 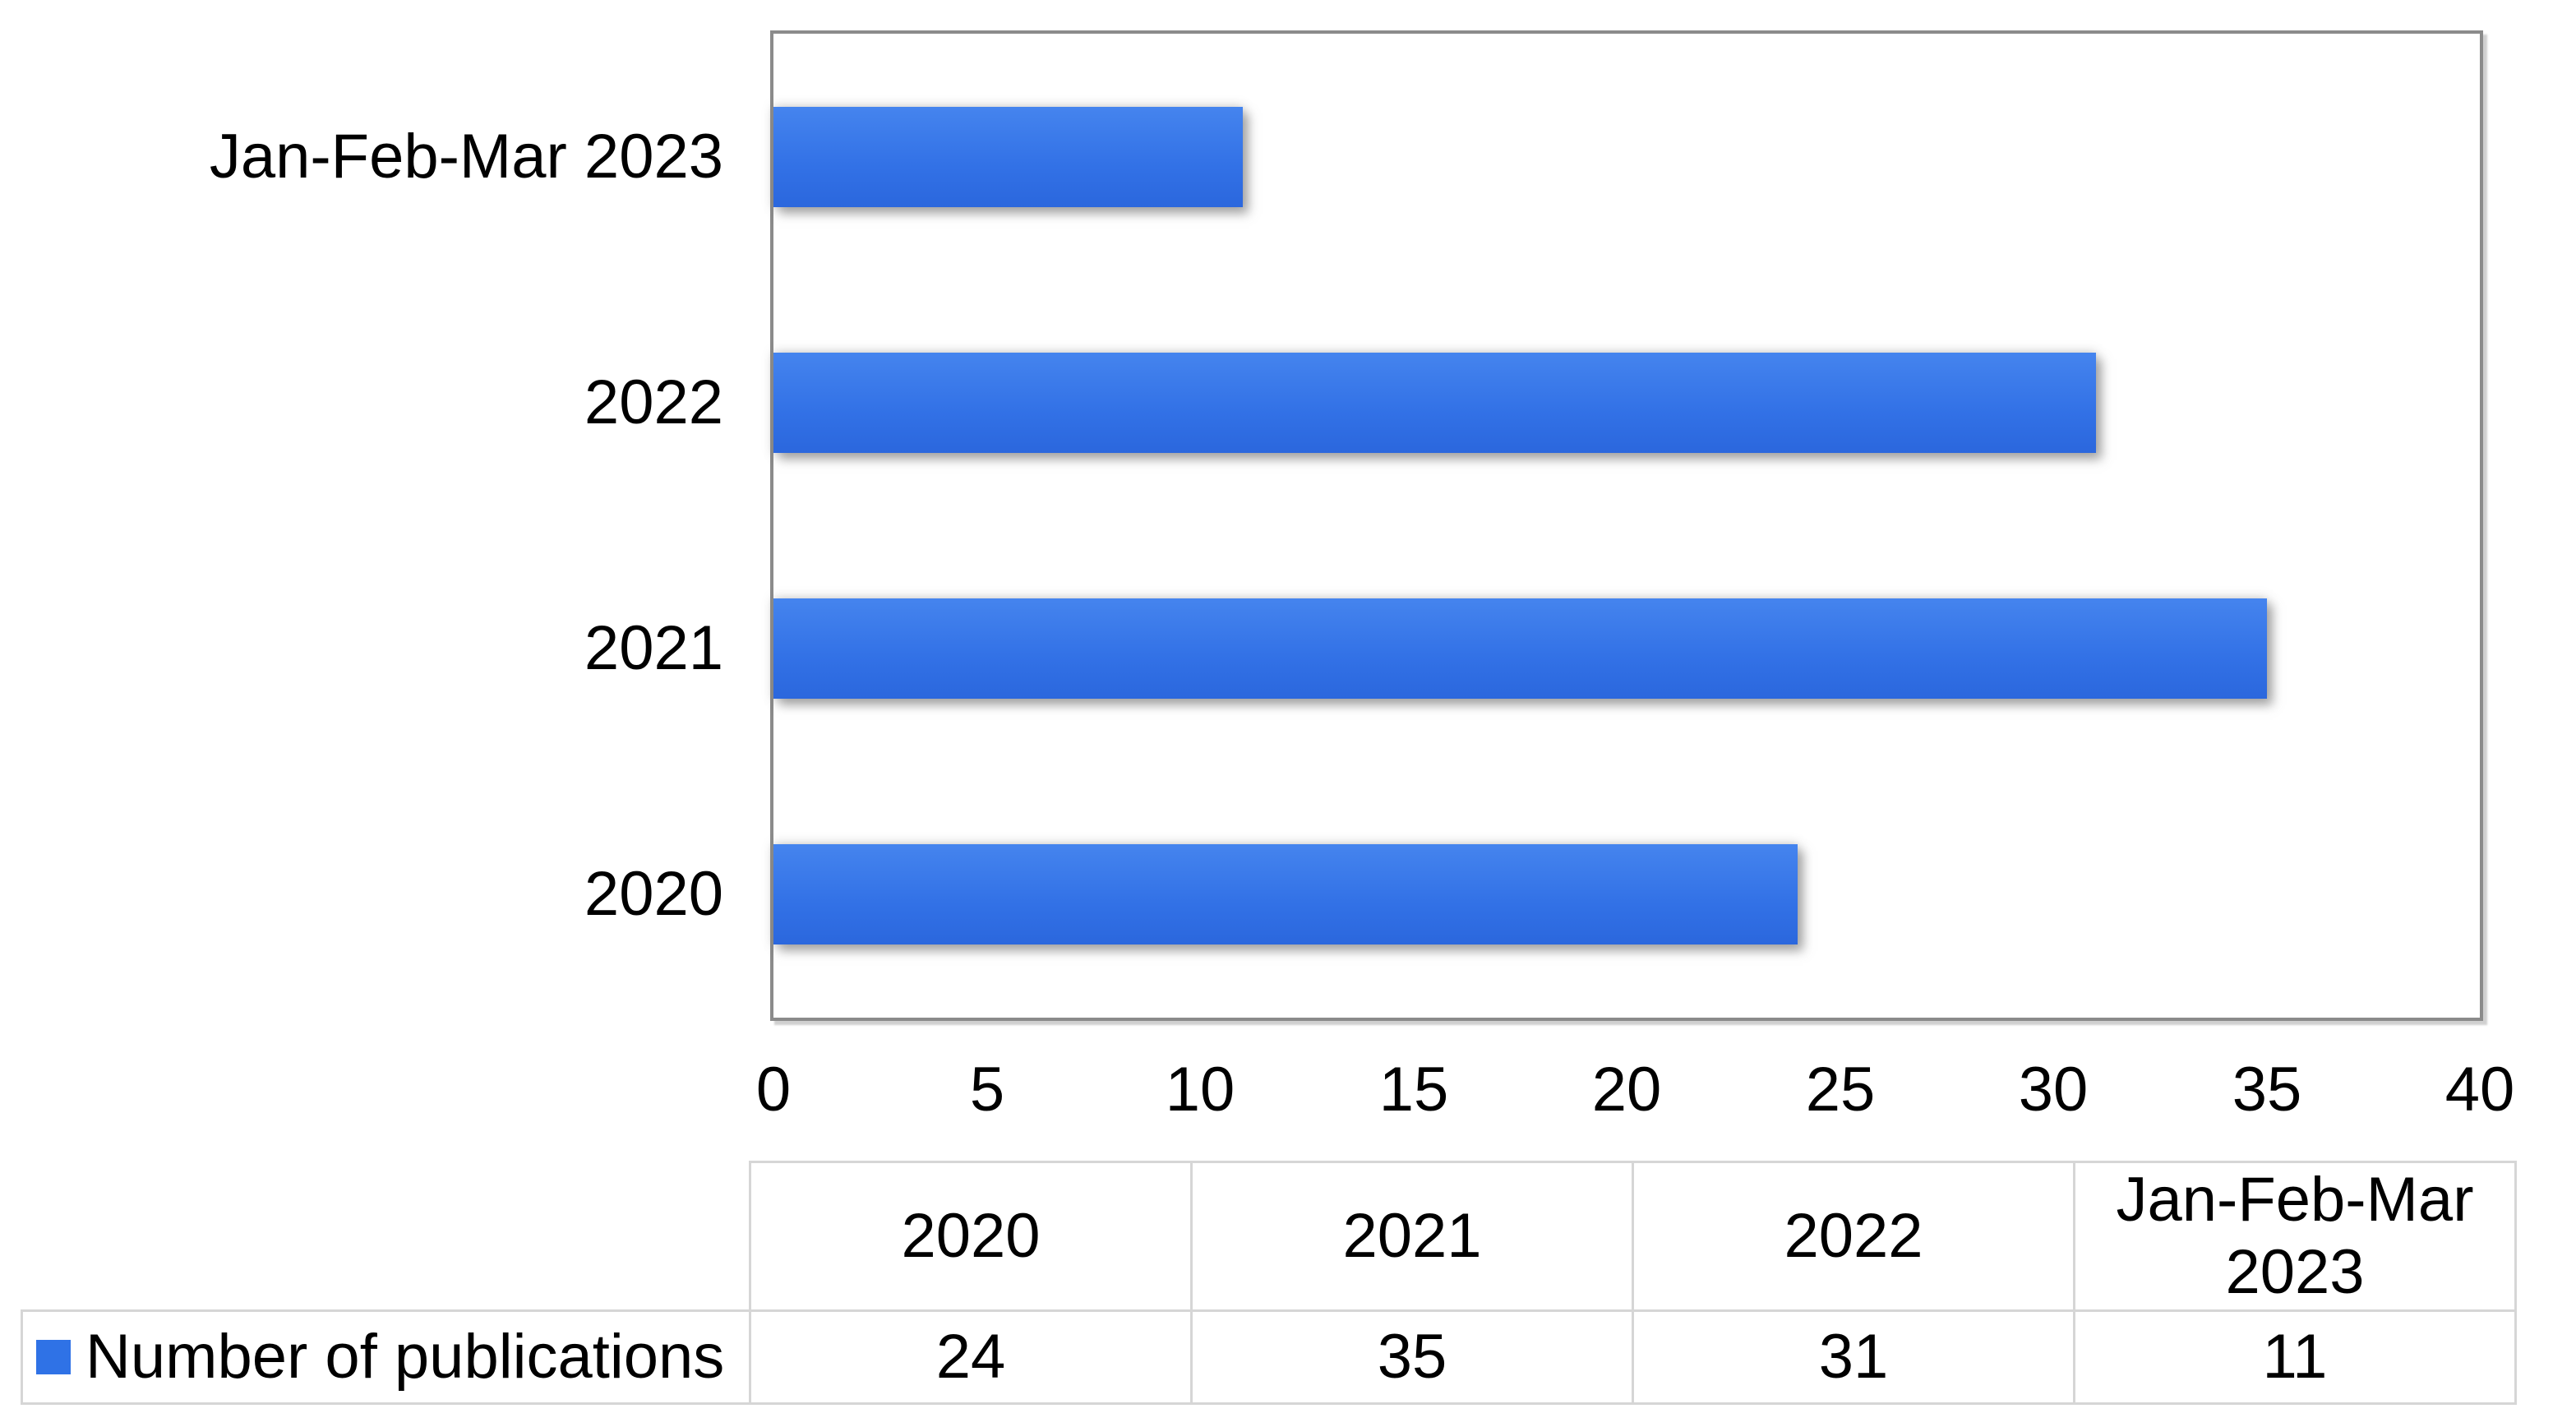 What do you see at coordinates (987, 1090) in the screenshot?
I see `x-axis-tick-5: 5` at bounding box center [987, 1090].